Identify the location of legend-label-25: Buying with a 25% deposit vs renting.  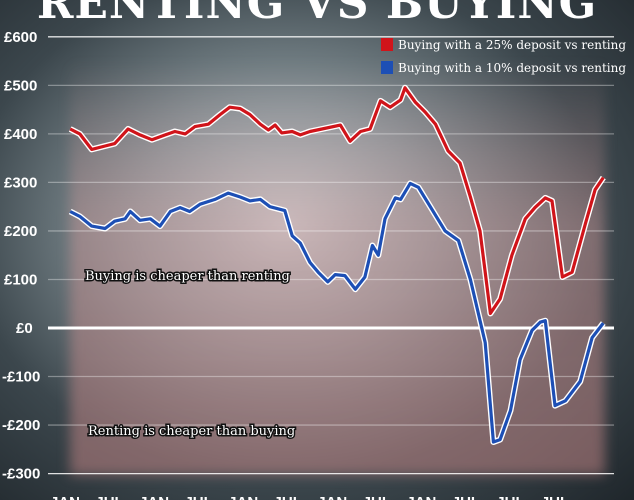
(512, 45).